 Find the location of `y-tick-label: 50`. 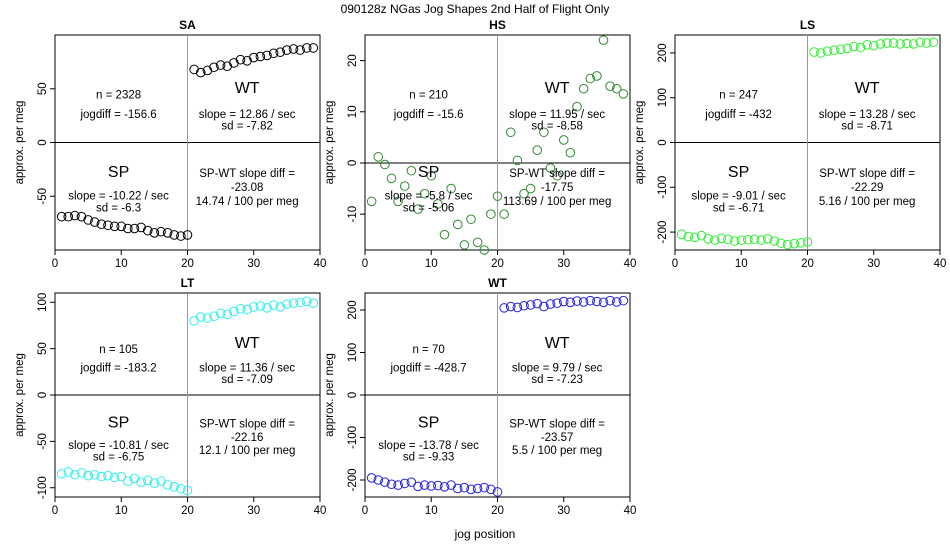

y-tick-label: 50 is located at coordinates (43, 348).